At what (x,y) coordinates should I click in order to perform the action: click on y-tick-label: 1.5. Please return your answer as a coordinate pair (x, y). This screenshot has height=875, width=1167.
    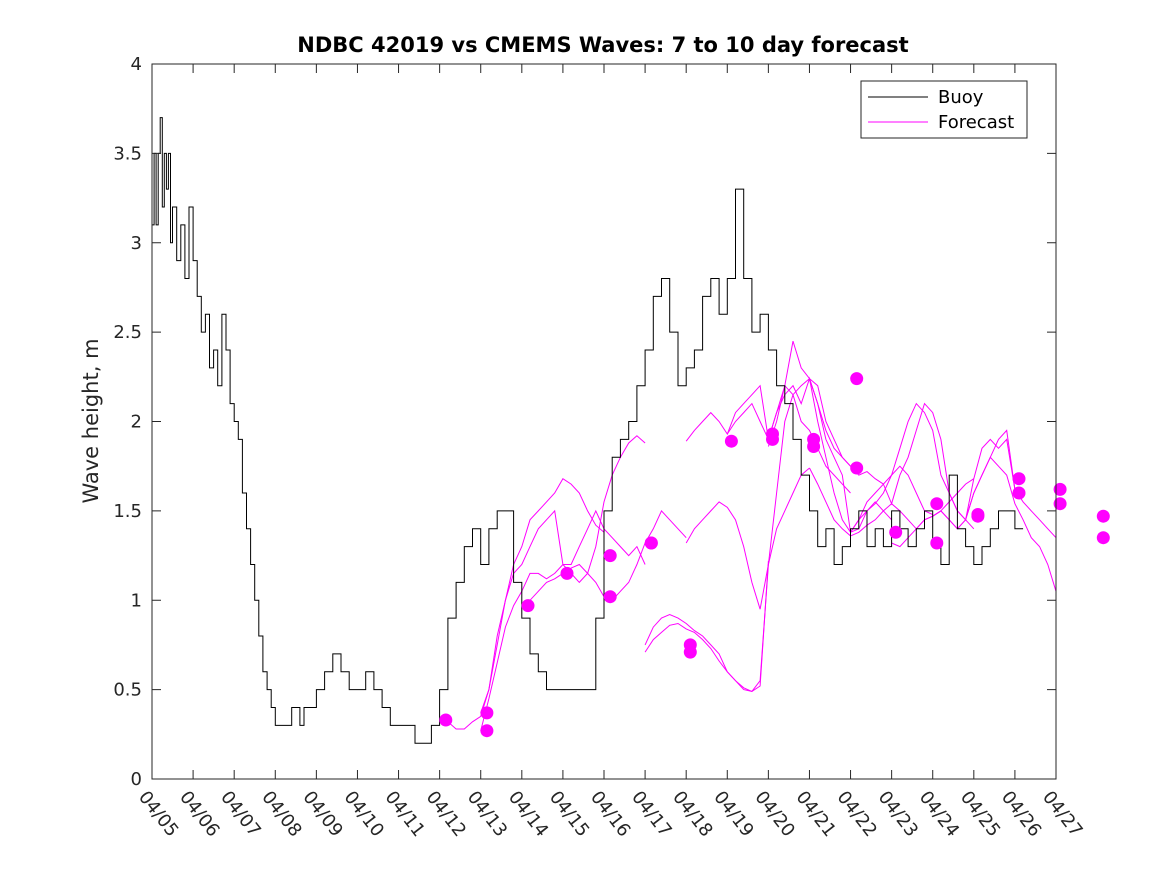
    Looking at the image, I should click on (127, 511).